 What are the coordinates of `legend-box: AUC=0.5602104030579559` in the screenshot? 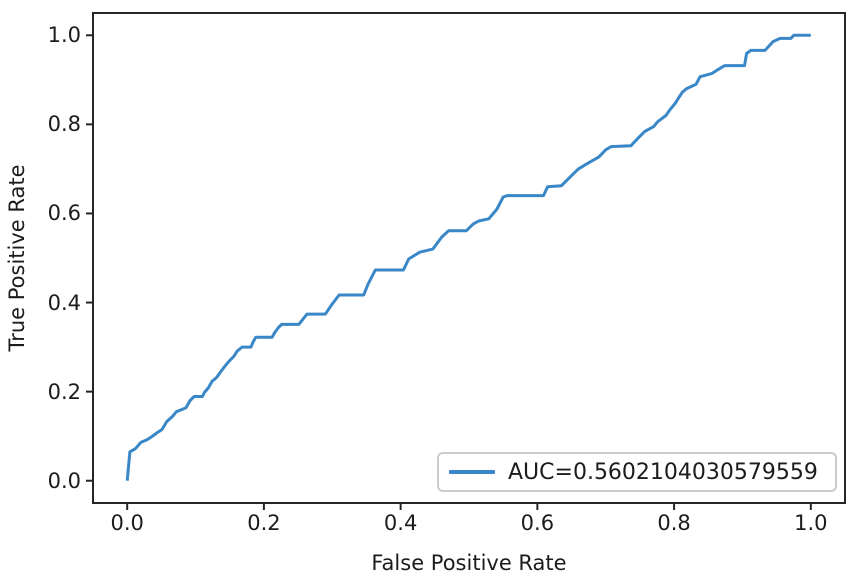 It's located at (637, 472).